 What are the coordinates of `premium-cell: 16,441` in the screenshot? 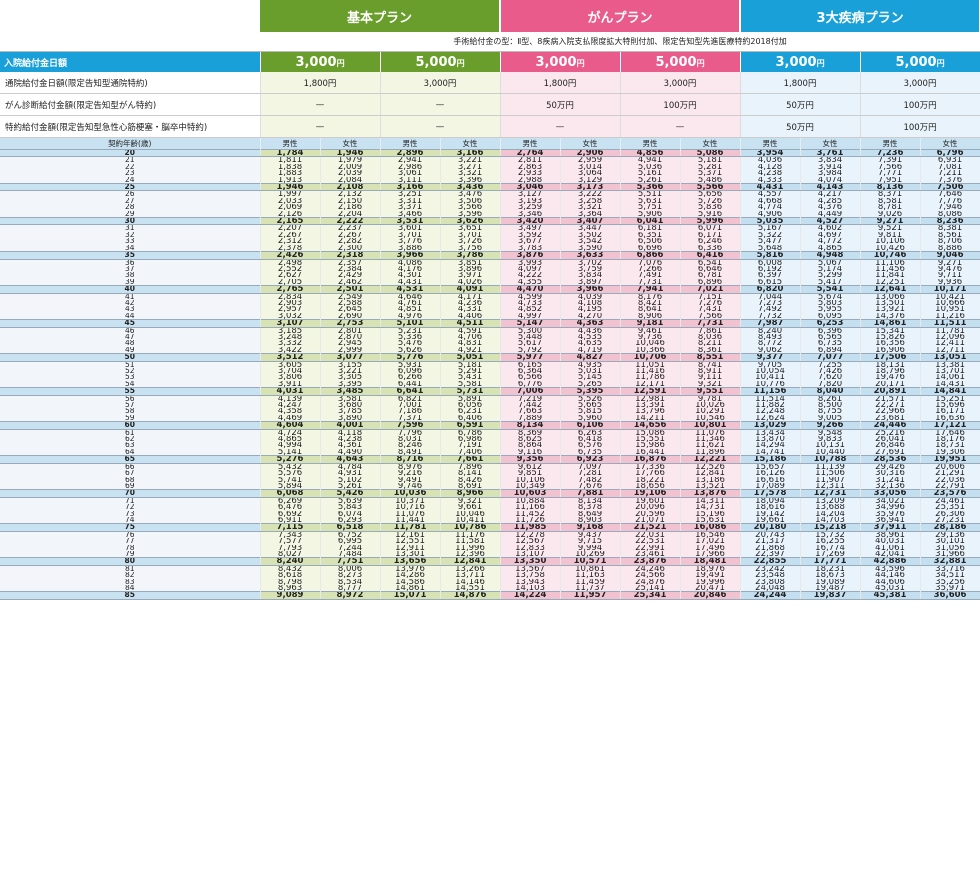 It's located at (650, 452).